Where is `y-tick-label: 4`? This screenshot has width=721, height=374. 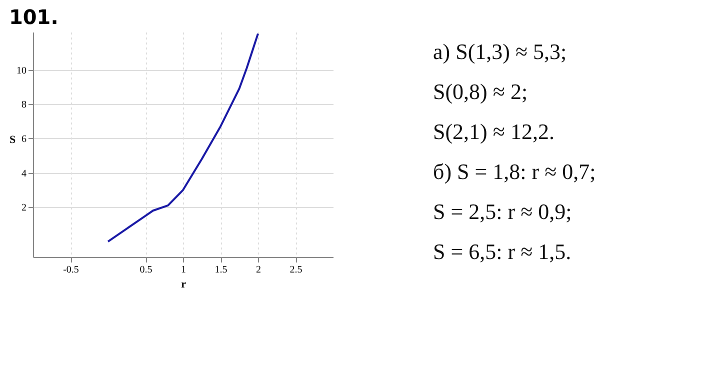 y-tick-label: 4 is located at coordinates (24, 174).